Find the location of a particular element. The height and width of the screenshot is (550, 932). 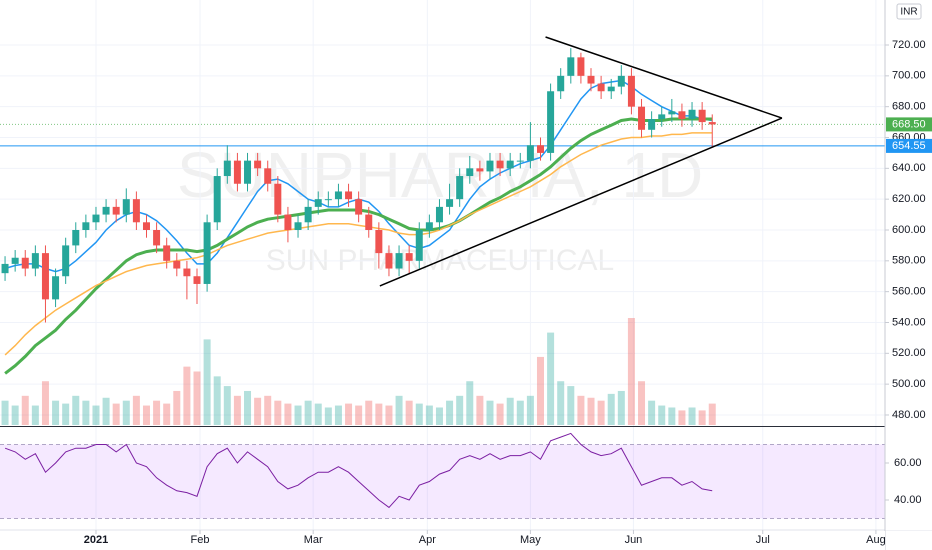

x-tick-label: Apr is located at coordinates (427, 540).